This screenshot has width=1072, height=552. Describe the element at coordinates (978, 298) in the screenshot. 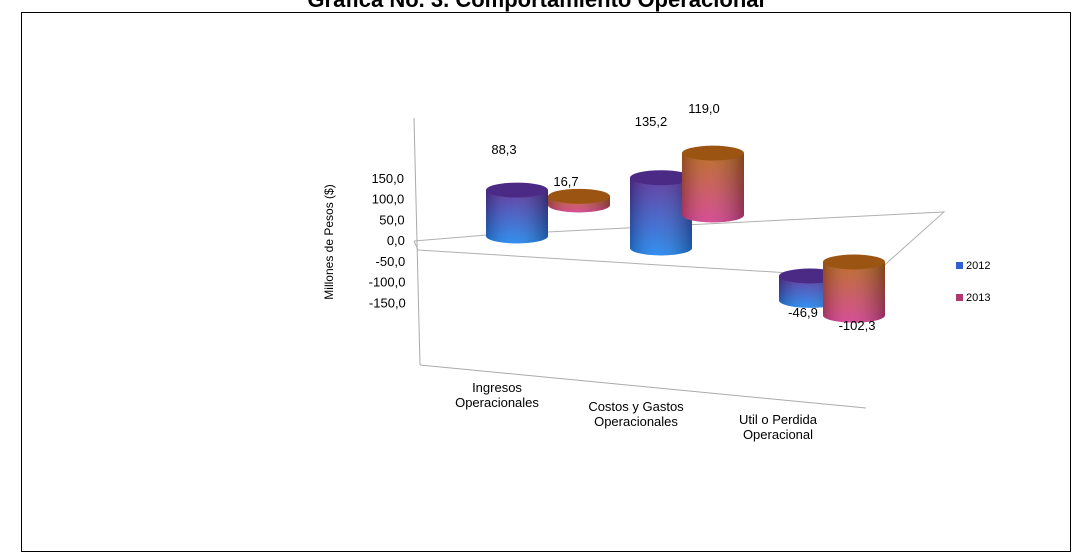

I see `legend-label-2013: 2013` at that location.